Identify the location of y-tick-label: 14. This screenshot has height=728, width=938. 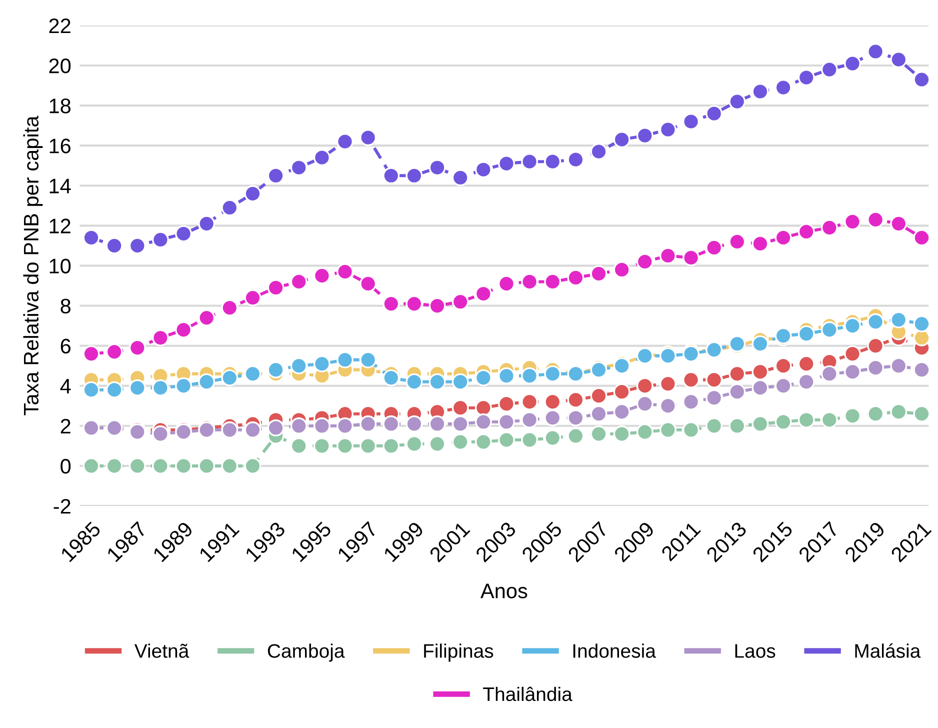
(60, 186).